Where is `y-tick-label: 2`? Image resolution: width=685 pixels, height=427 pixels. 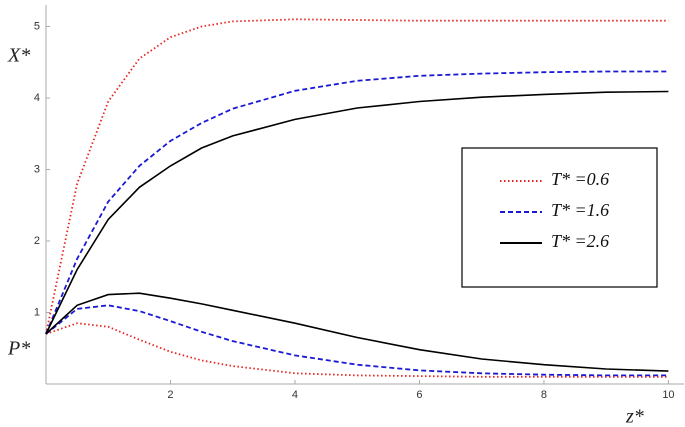
y-tick-label: 2 is located at coordinates (37, 241).